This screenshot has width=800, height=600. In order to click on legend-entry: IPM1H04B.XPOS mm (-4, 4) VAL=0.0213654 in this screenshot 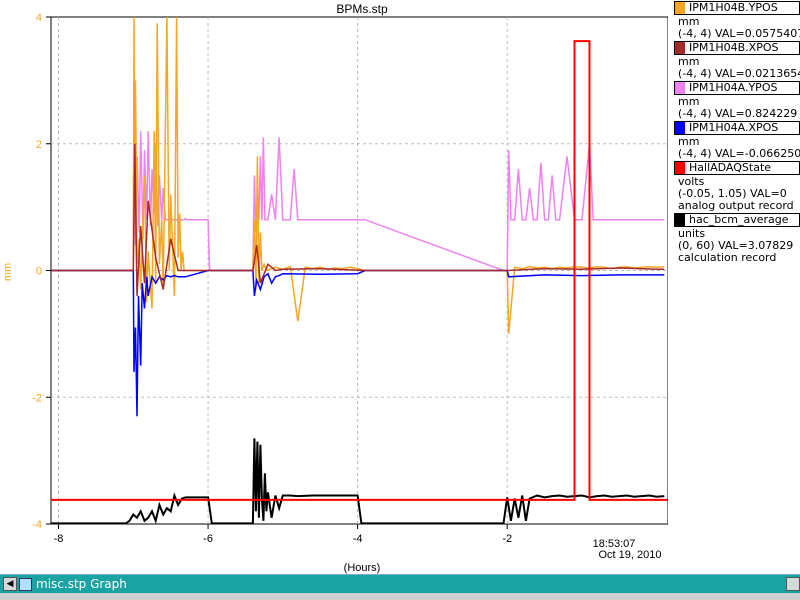, I will do `click(734, 60)`.